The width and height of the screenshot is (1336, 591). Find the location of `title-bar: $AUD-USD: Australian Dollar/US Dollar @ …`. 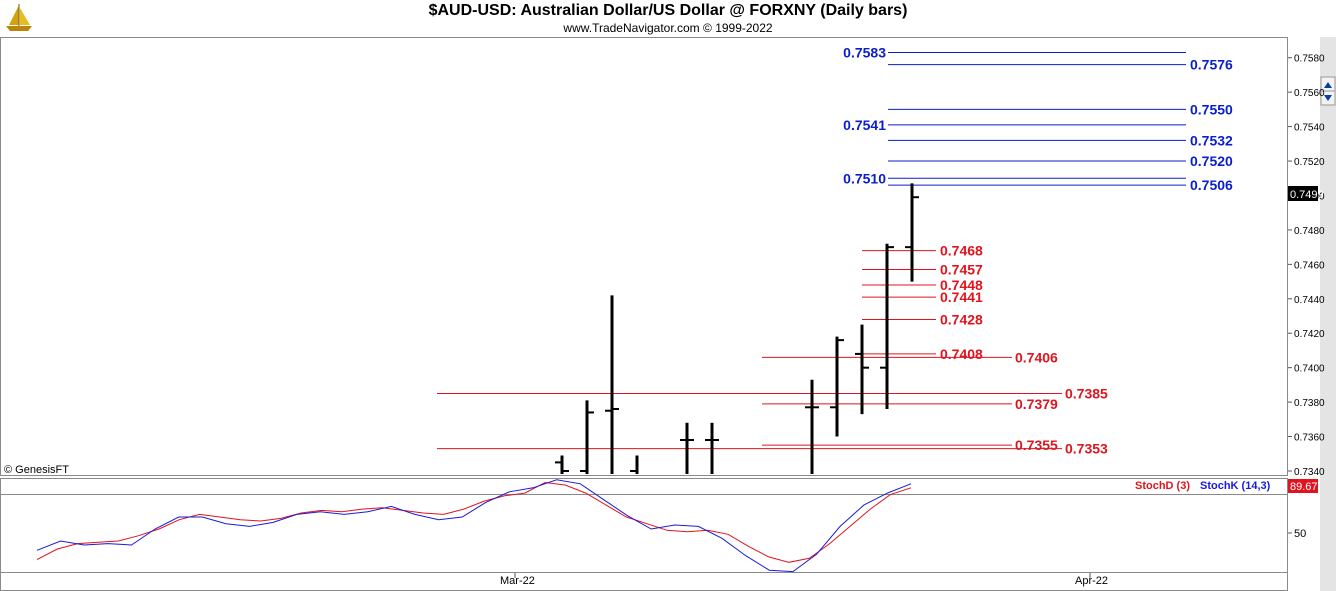

title-bar: $AUD-USD: Australian Dollar/US Dollar @ … is located at coordinates (668, 18).